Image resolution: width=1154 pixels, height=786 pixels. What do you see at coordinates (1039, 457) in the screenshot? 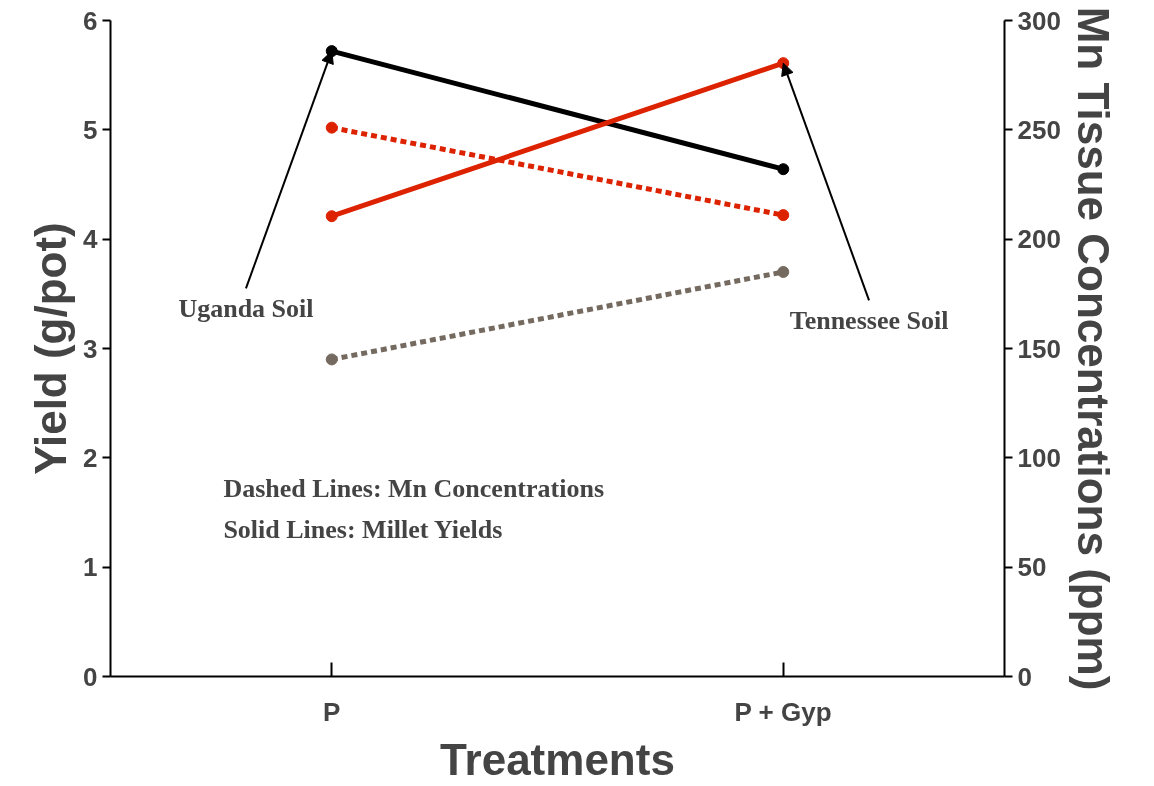
I see `y2-tick-label: 100` at bounding box center [1039, 457].